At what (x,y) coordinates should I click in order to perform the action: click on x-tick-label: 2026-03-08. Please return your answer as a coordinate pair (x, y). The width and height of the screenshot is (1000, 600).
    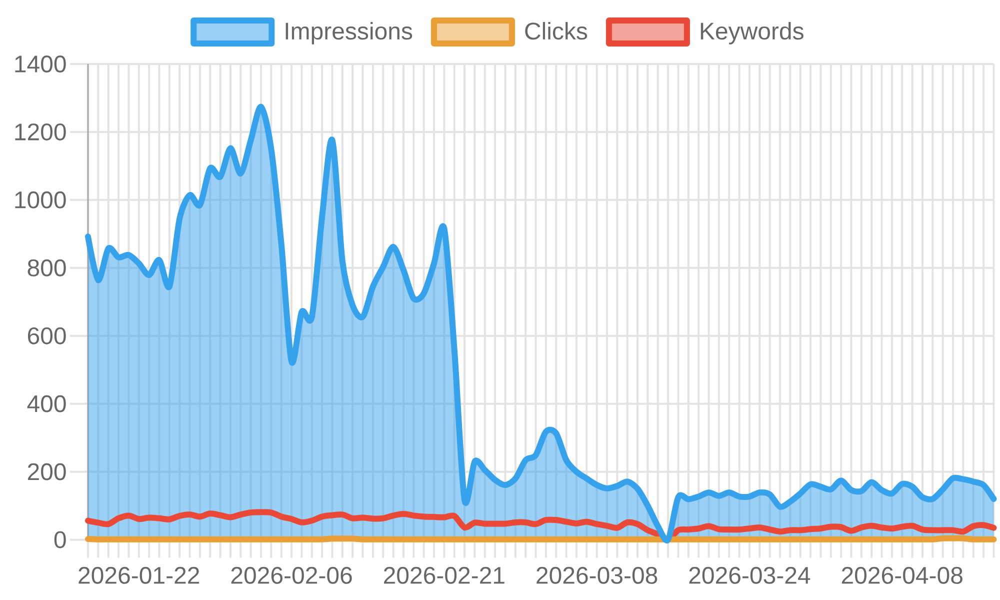
    Looking at the image, I should click on (597, 575).